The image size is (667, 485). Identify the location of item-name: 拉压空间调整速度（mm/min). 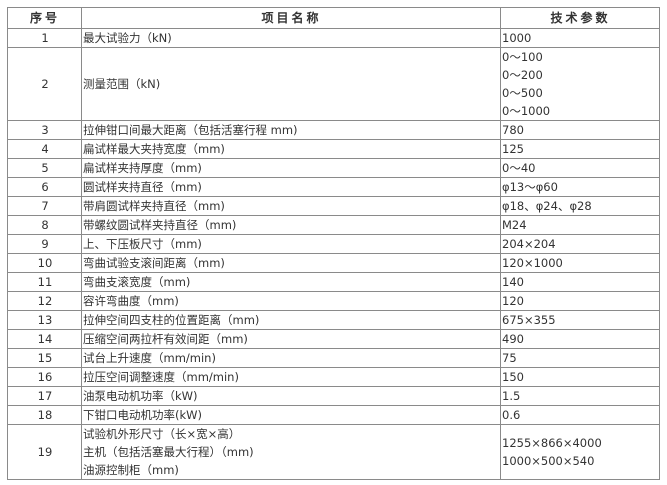
(161, 377).